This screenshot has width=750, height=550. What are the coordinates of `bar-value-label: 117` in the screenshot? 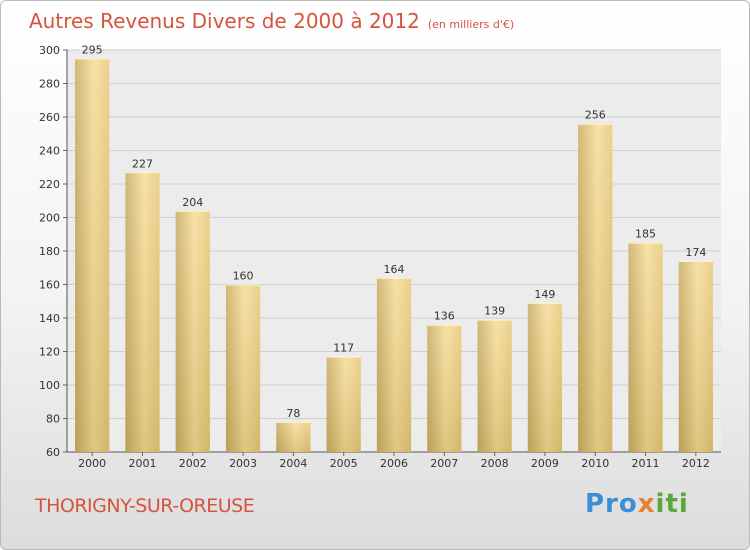 It's located at (343, 348).